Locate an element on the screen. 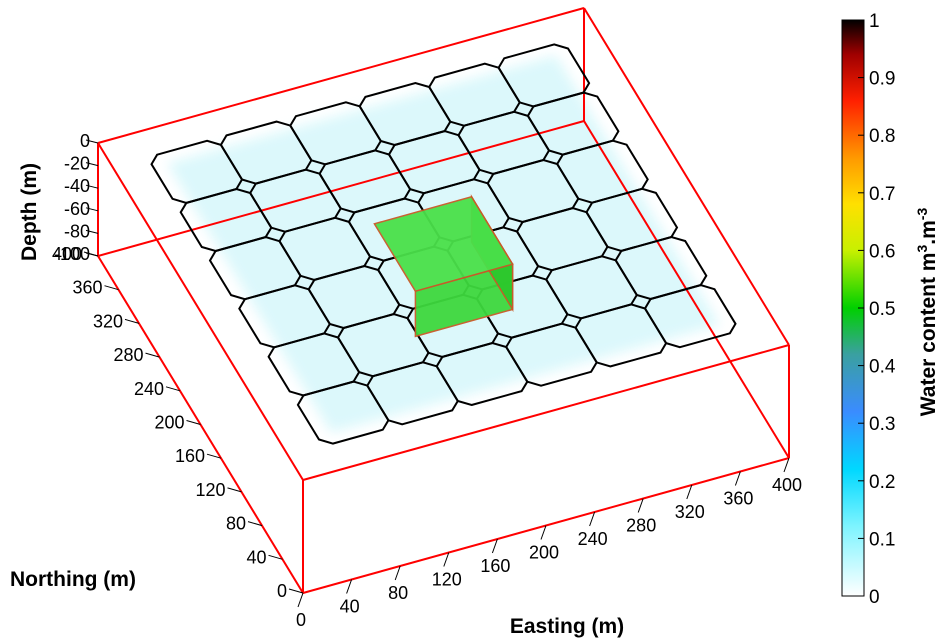 Image resolution: width=938 pixels, height=639 pixels. colorbar-tick-label: 0.7 is located at coordinates (882, 194).